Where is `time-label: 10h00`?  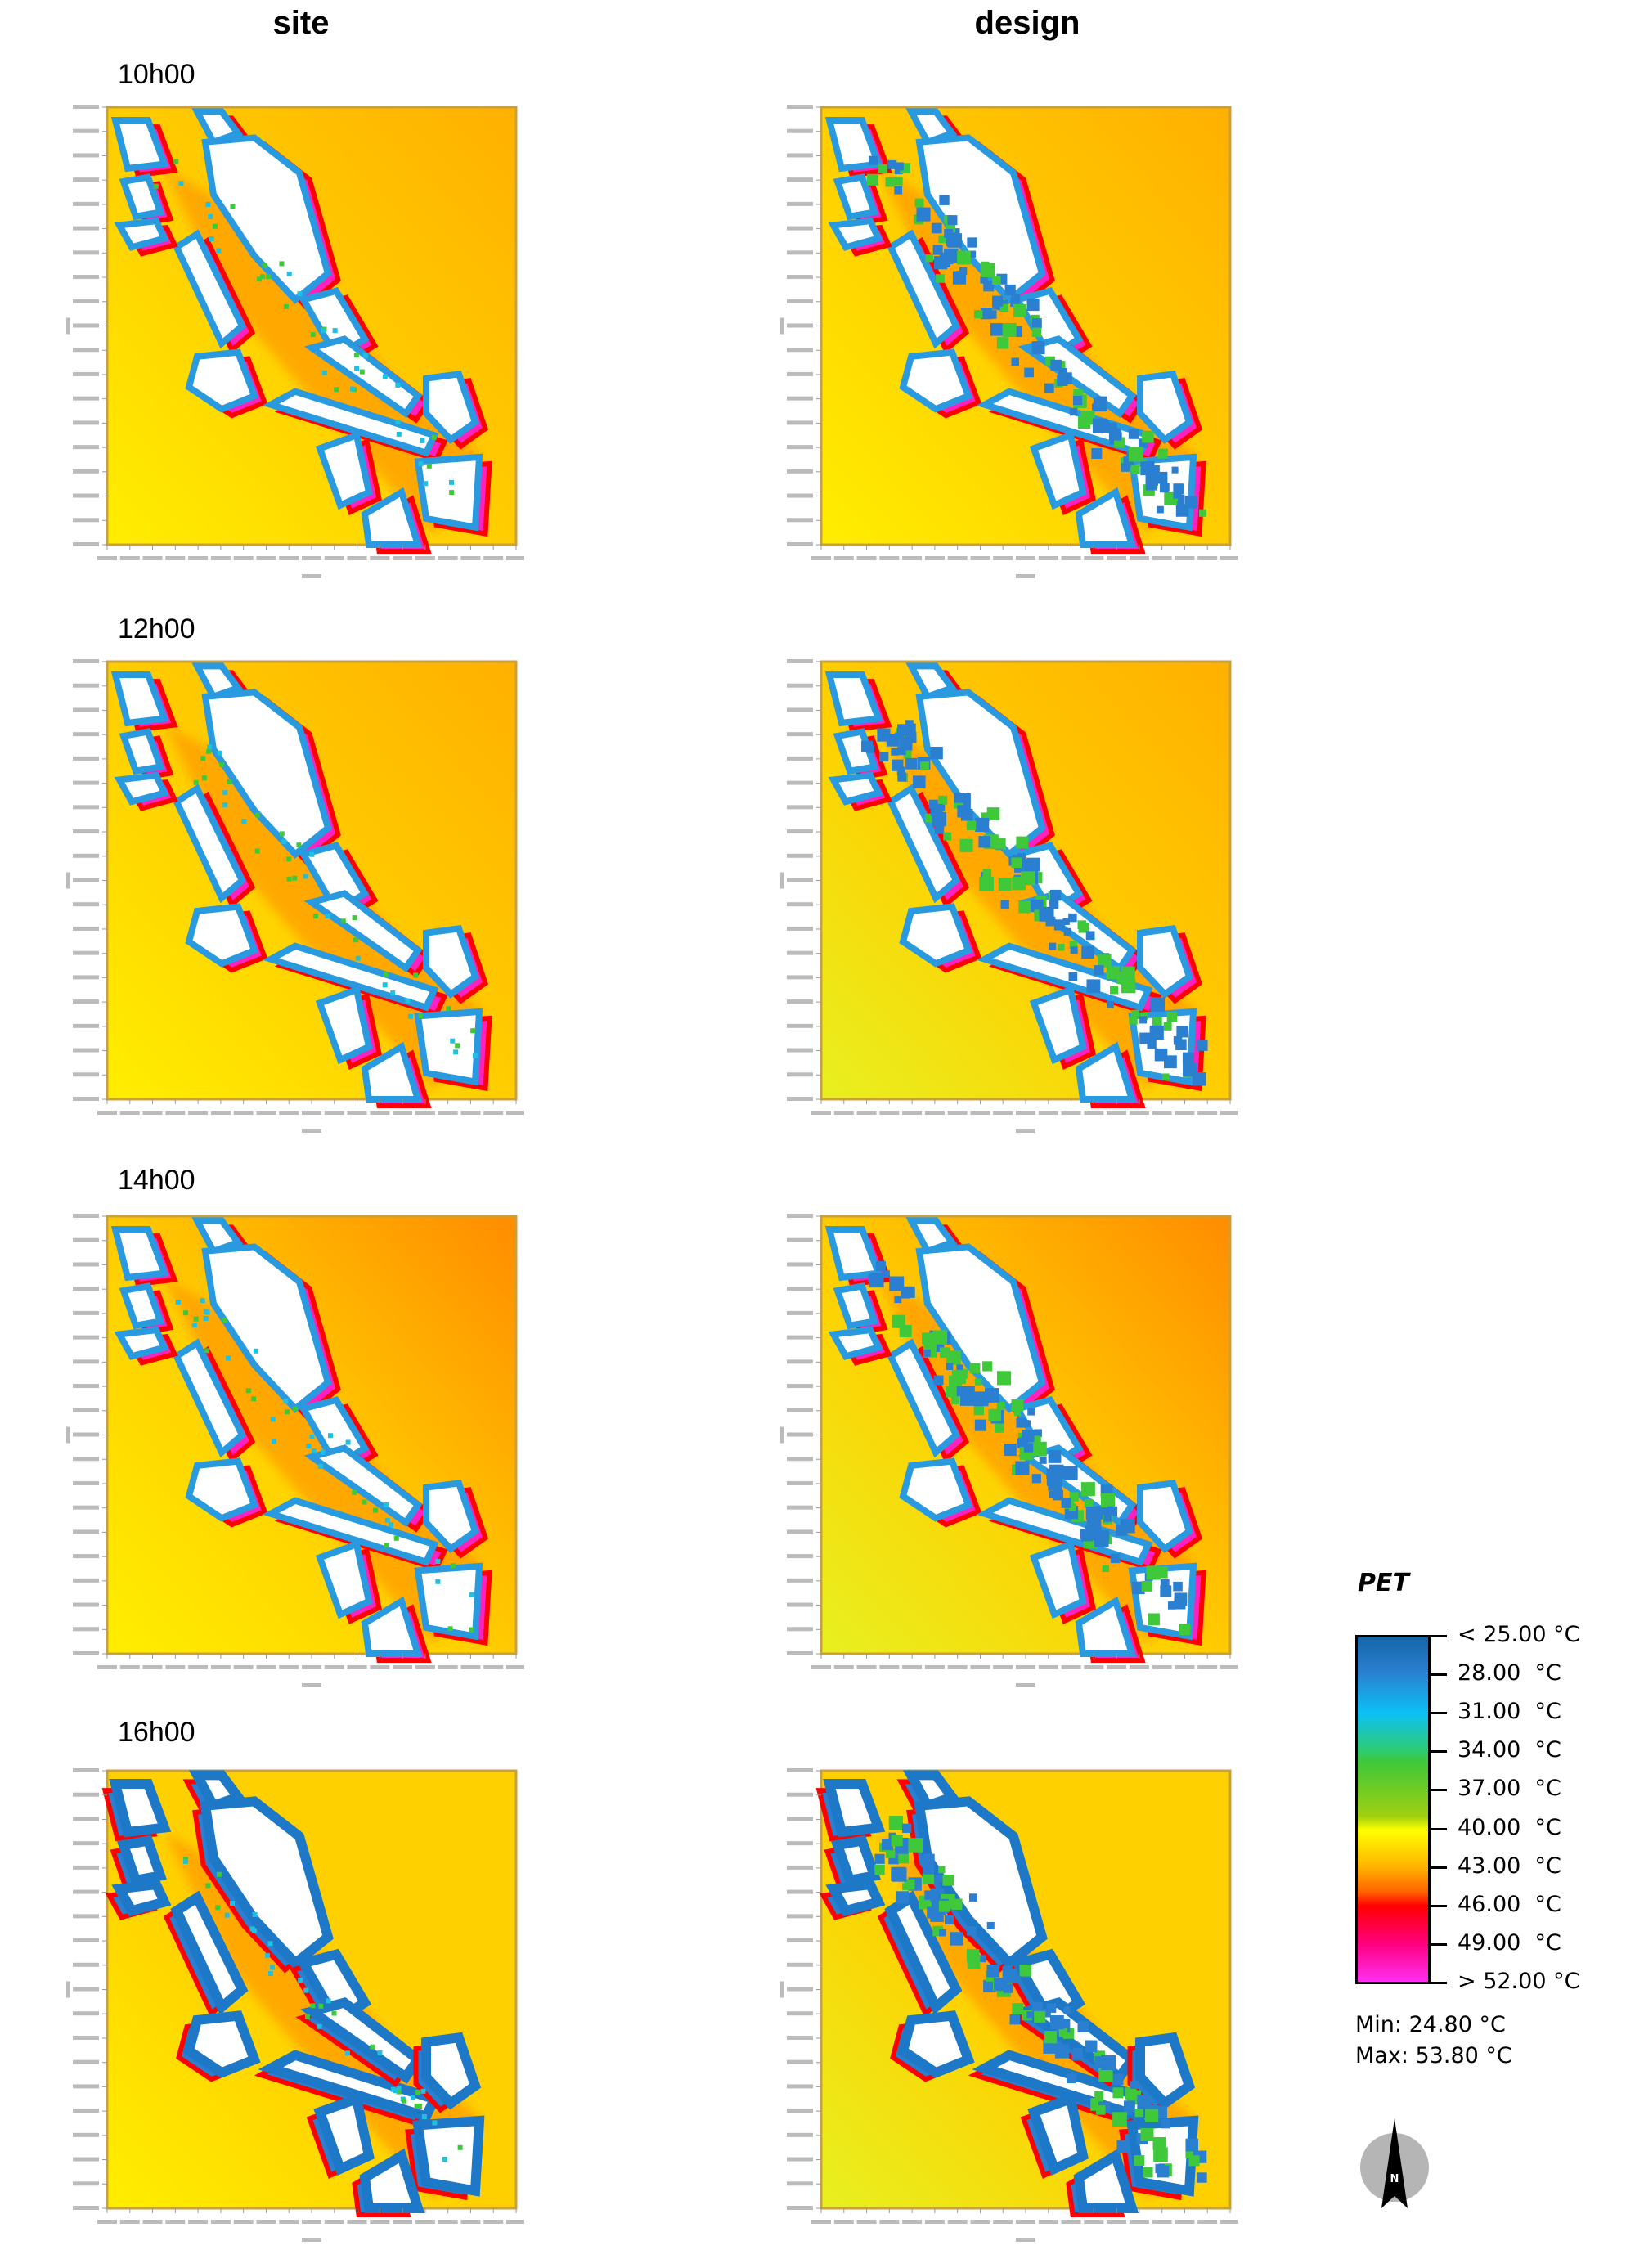
time-label: 10h00 is located at coordinates (156, 74).